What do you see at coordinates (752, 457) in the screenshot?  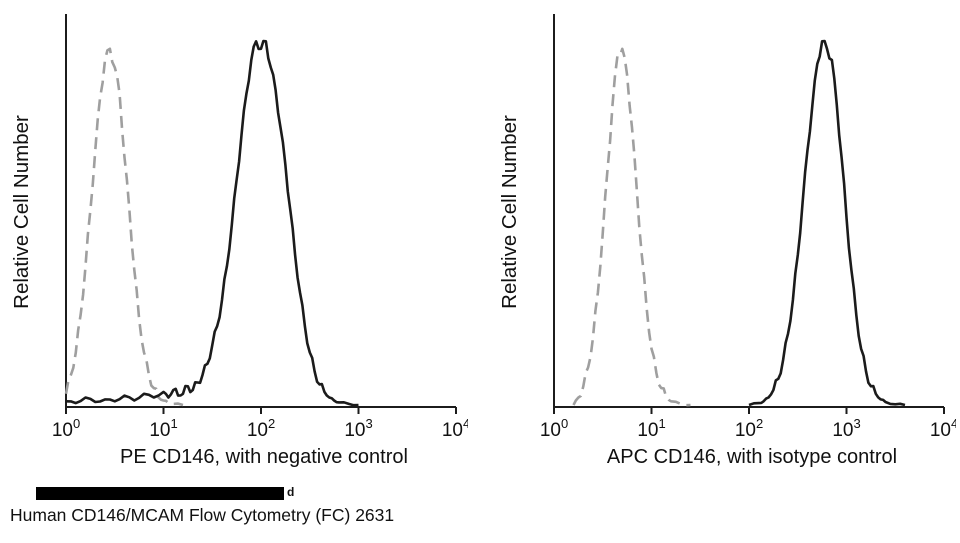 I see `x-axis-title: APC CD146, with isotype control` at bounding box center [752, 457].